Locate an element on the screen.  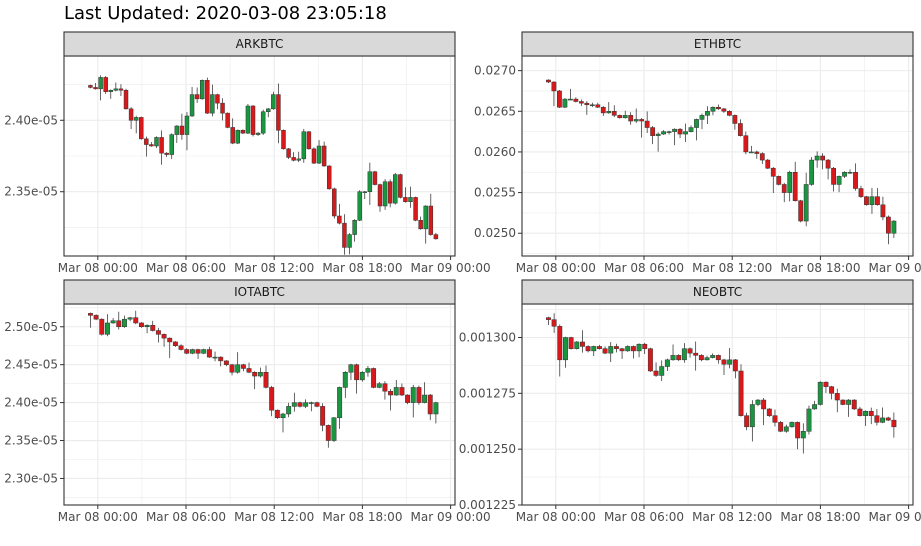
y-tick-label: 2.45e-05 is located at coordinates (31, 365).